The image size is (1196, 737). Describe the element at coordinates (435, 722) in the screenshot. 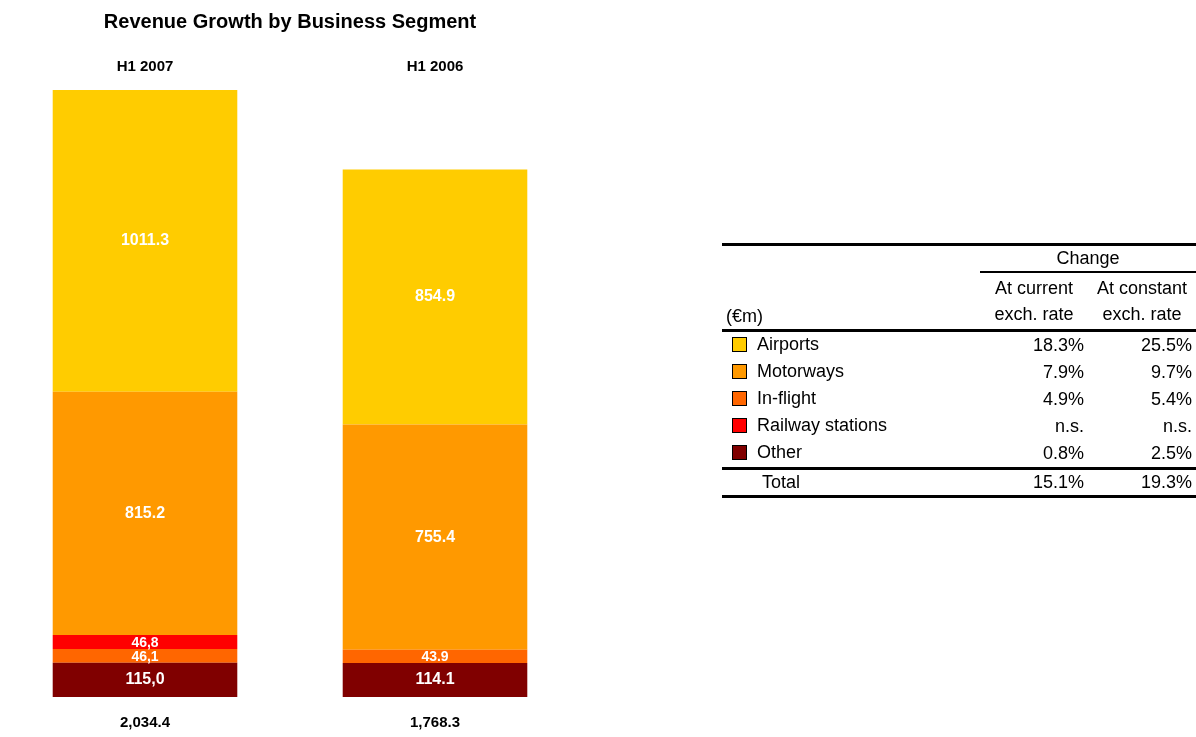

I see `total-label: 1,768.3` at that location.